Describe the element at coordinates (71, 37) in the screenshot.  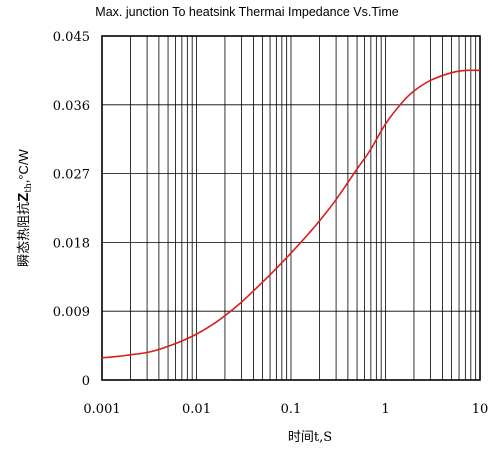
I see `y-tick-label: 0.045` at that location.